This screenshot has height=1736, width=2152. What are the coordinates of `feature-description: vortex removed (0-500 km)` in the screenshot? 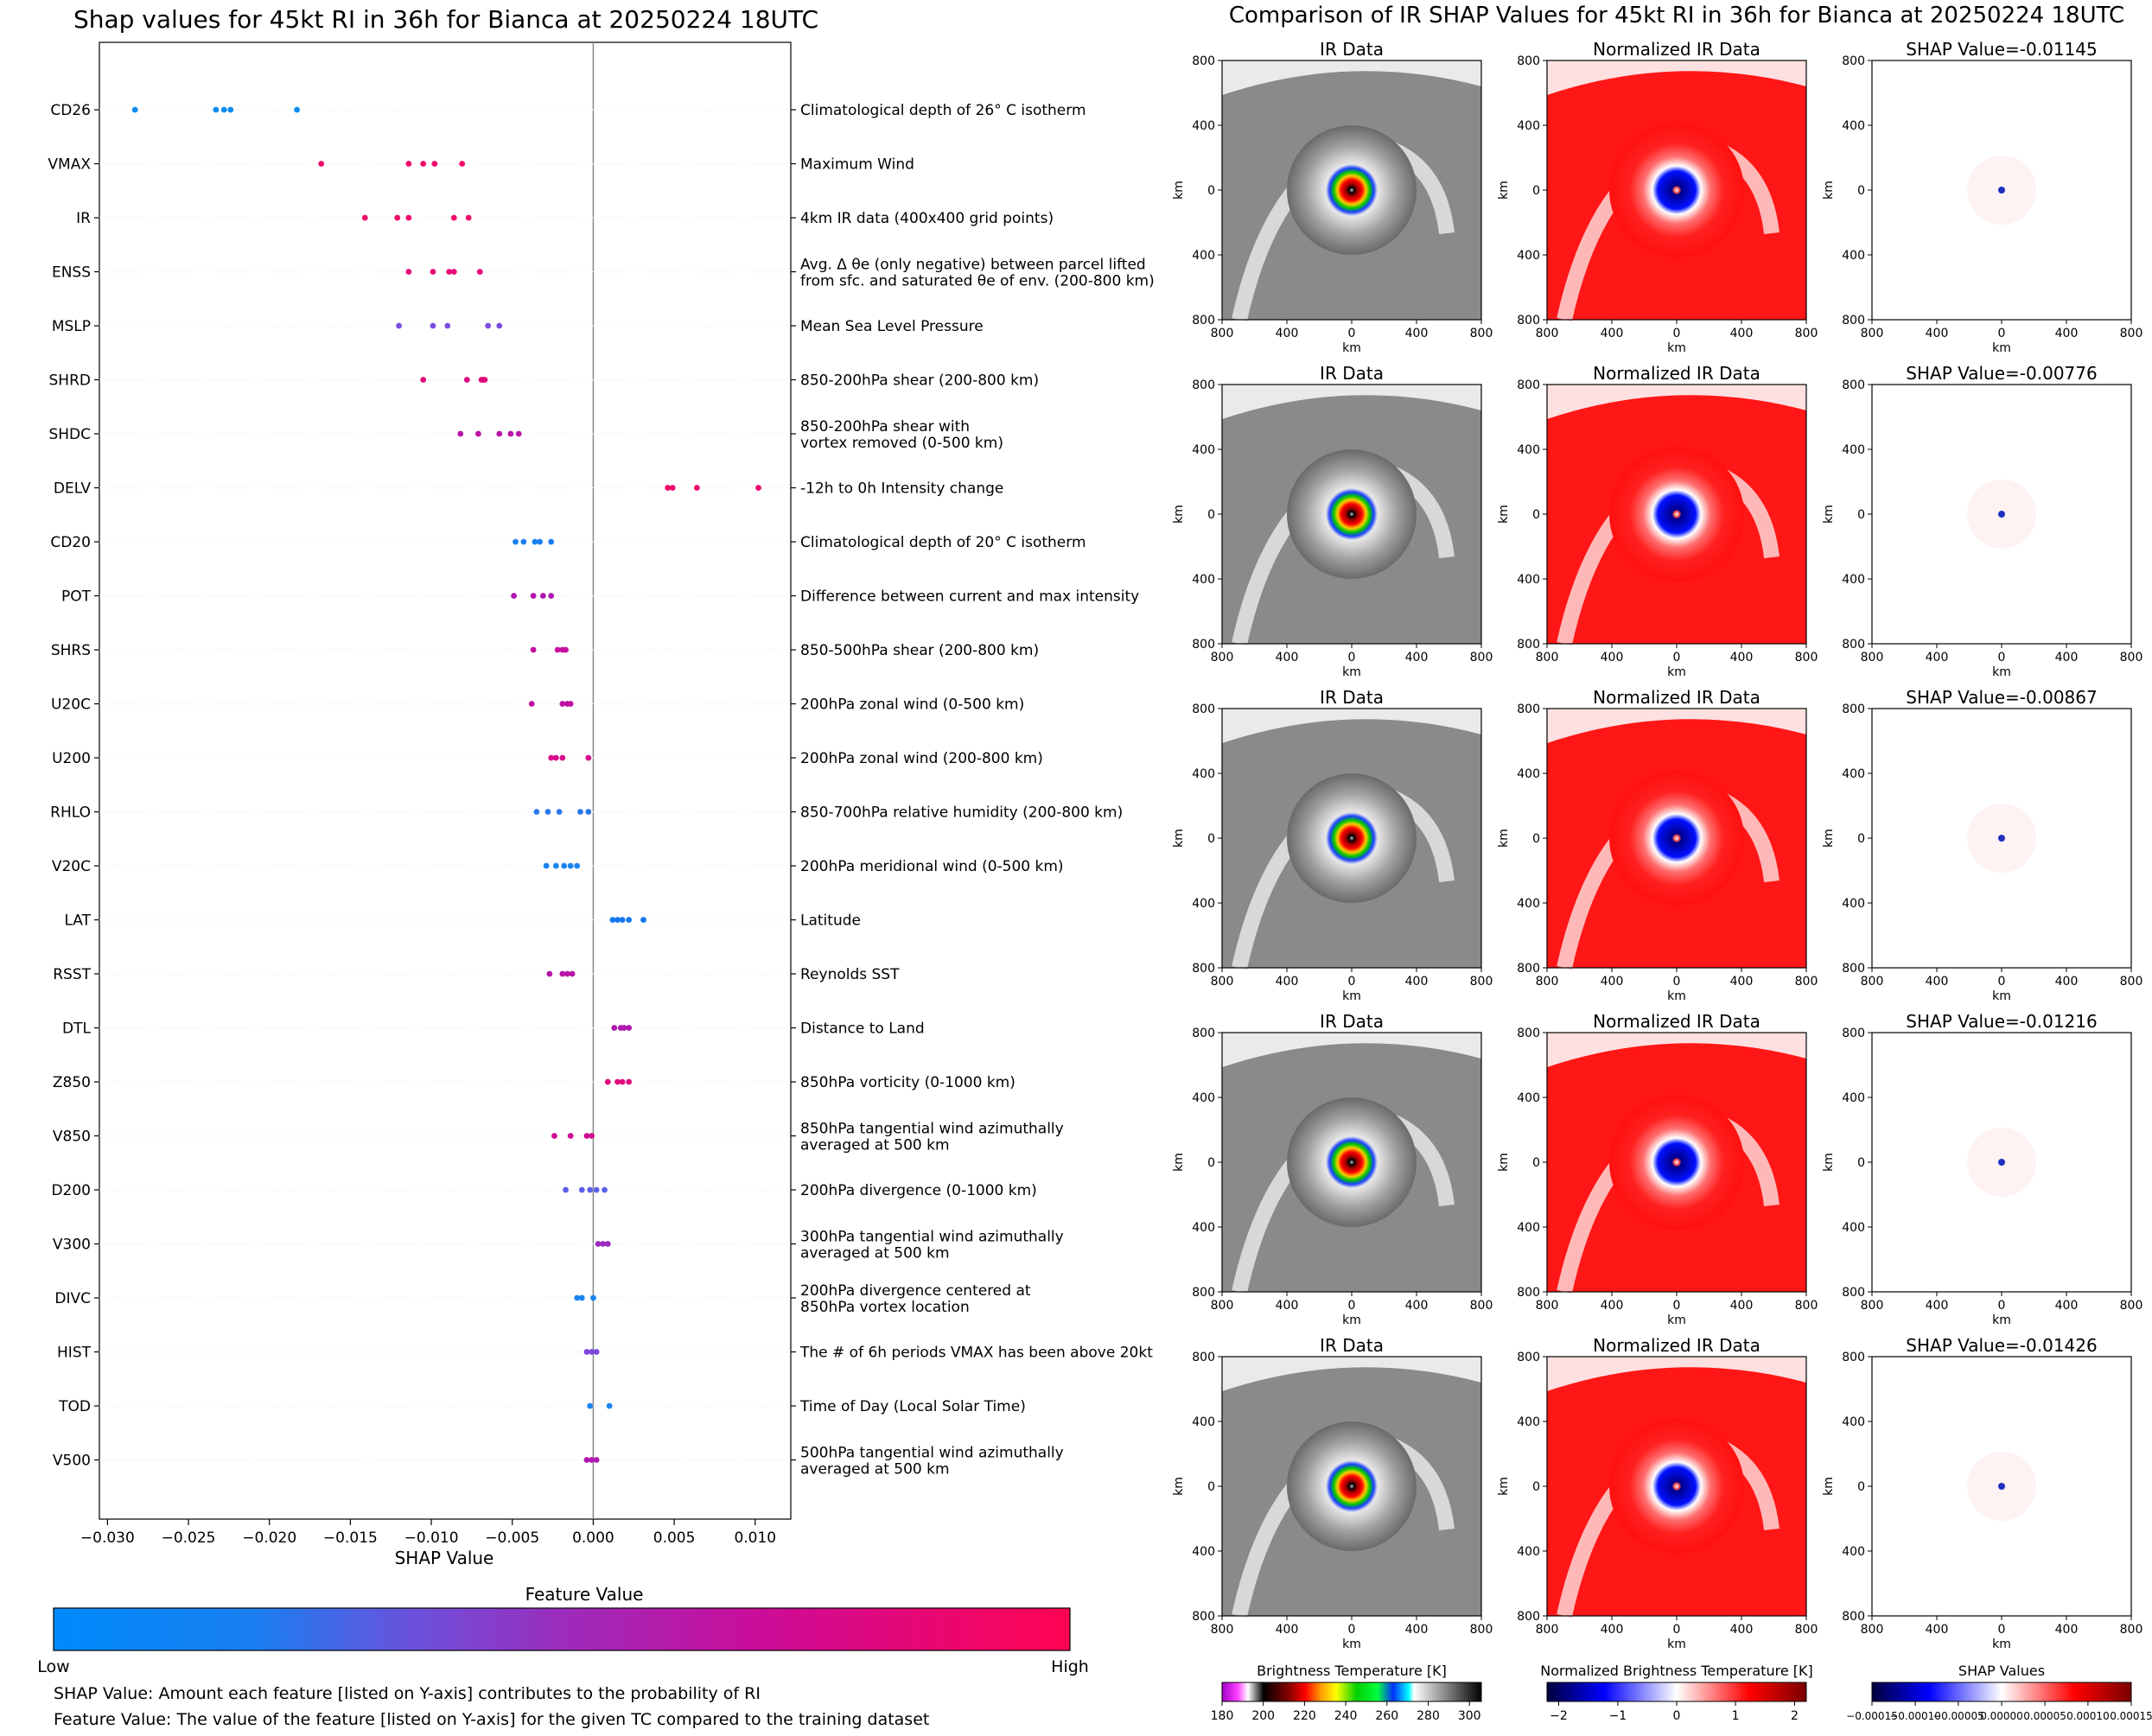 It's located at (901, 443).